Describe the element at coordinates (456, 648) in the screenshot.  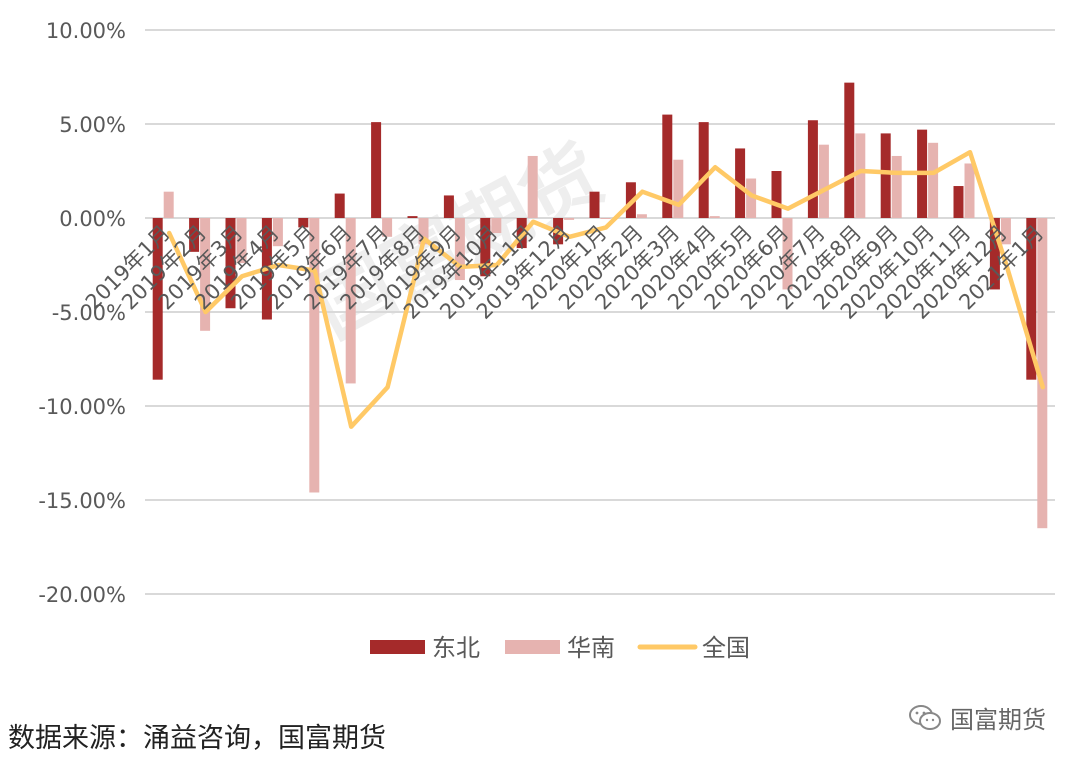
I see `legend-label: 东北` at that location.